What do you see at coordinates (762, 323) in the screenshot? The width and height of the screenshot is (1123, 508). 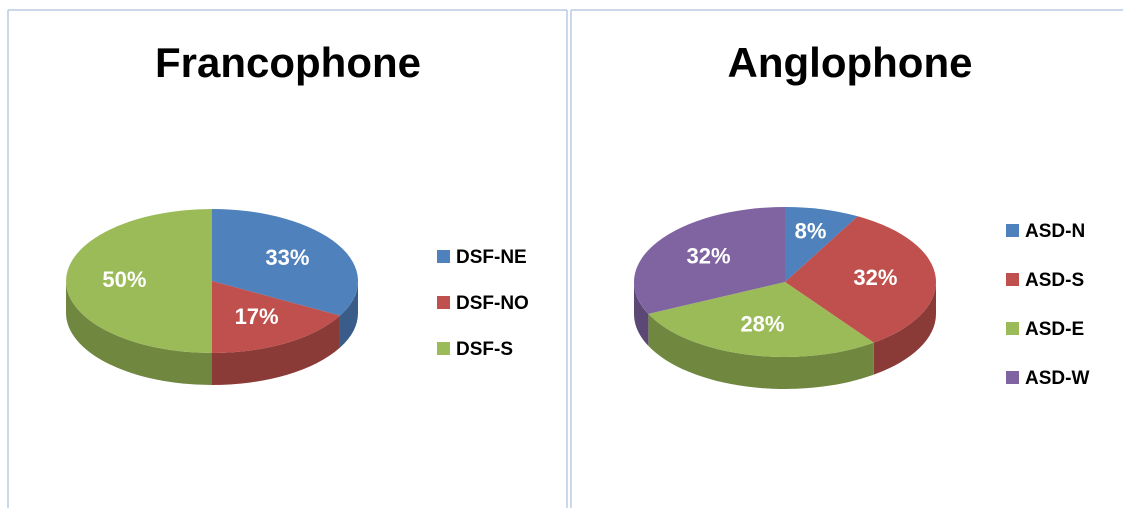 I see `value-label: 28%` at bounding box center [762, 323].